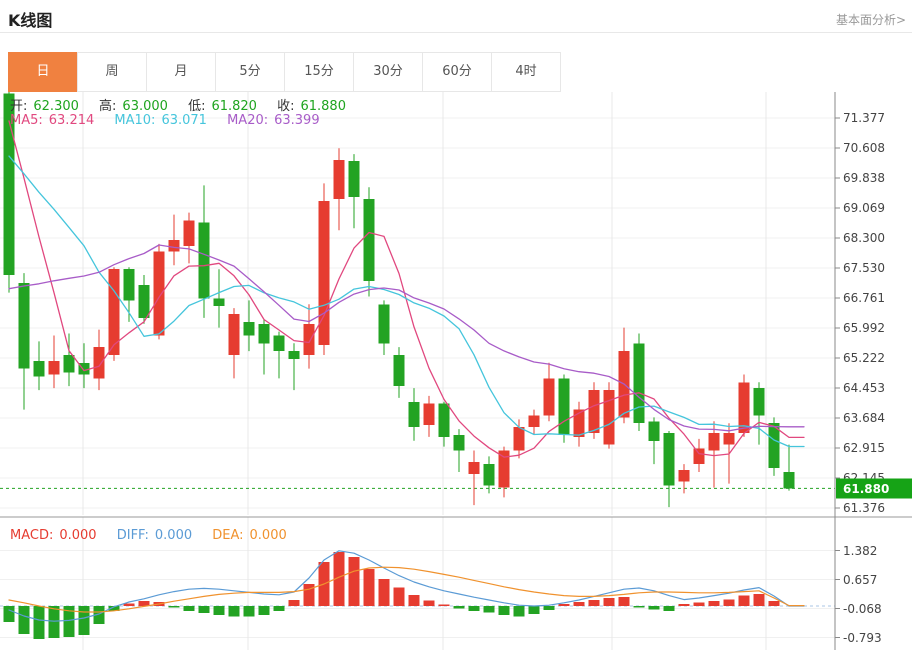  I want to click on svg-text: 68.300, so click(864, 238).